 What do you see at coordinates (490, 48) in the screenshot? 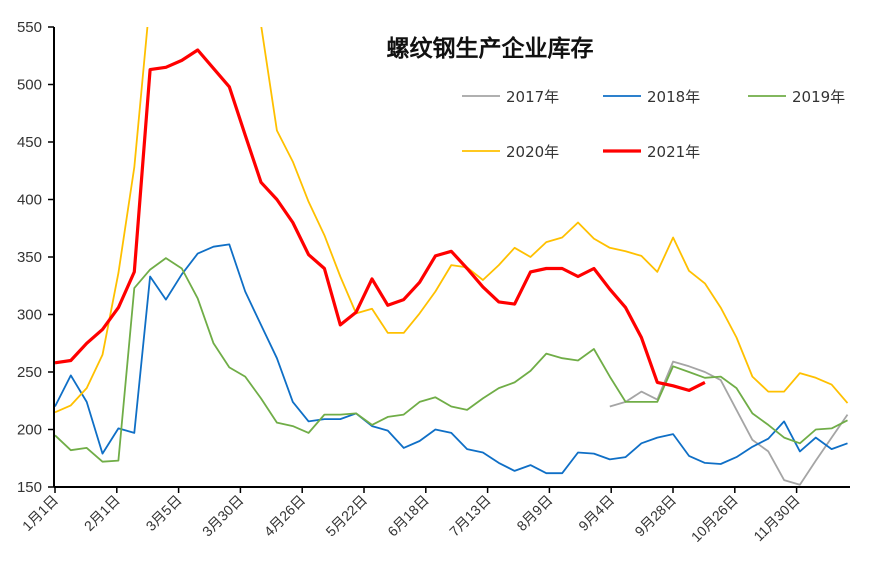
I see `chart-title: 螺纹钢生产企业库存` at bounding box center [490, 48].